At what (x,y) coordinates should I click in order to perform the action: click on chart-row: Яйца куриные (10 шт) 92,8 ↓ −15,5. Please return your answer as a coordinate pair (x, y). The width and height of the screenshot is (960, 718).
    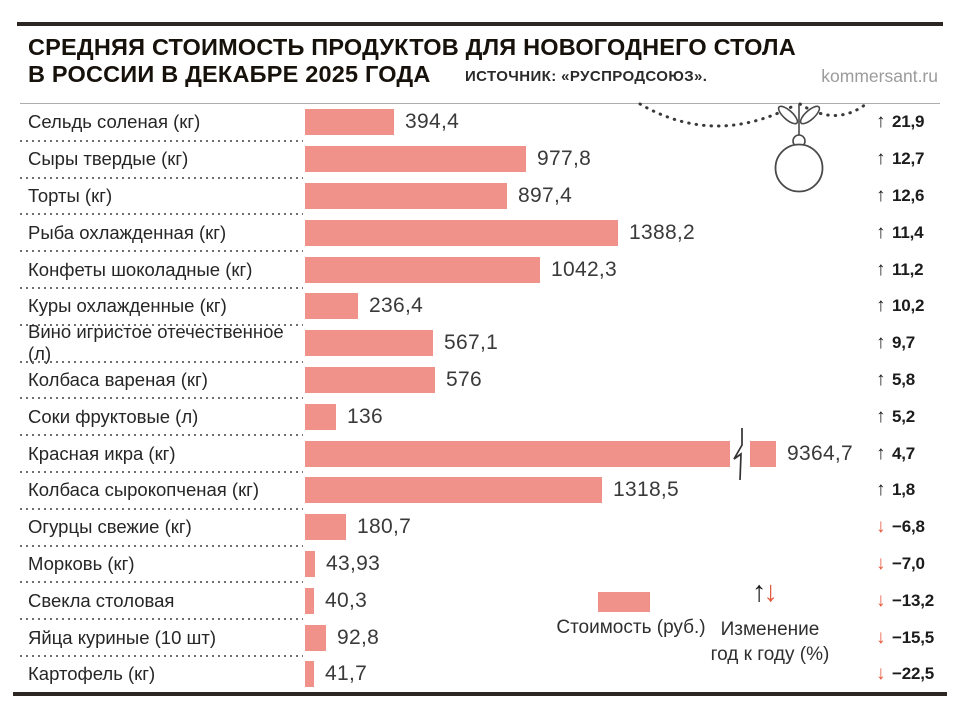
    Looking at the image, I should click on (480, 638).